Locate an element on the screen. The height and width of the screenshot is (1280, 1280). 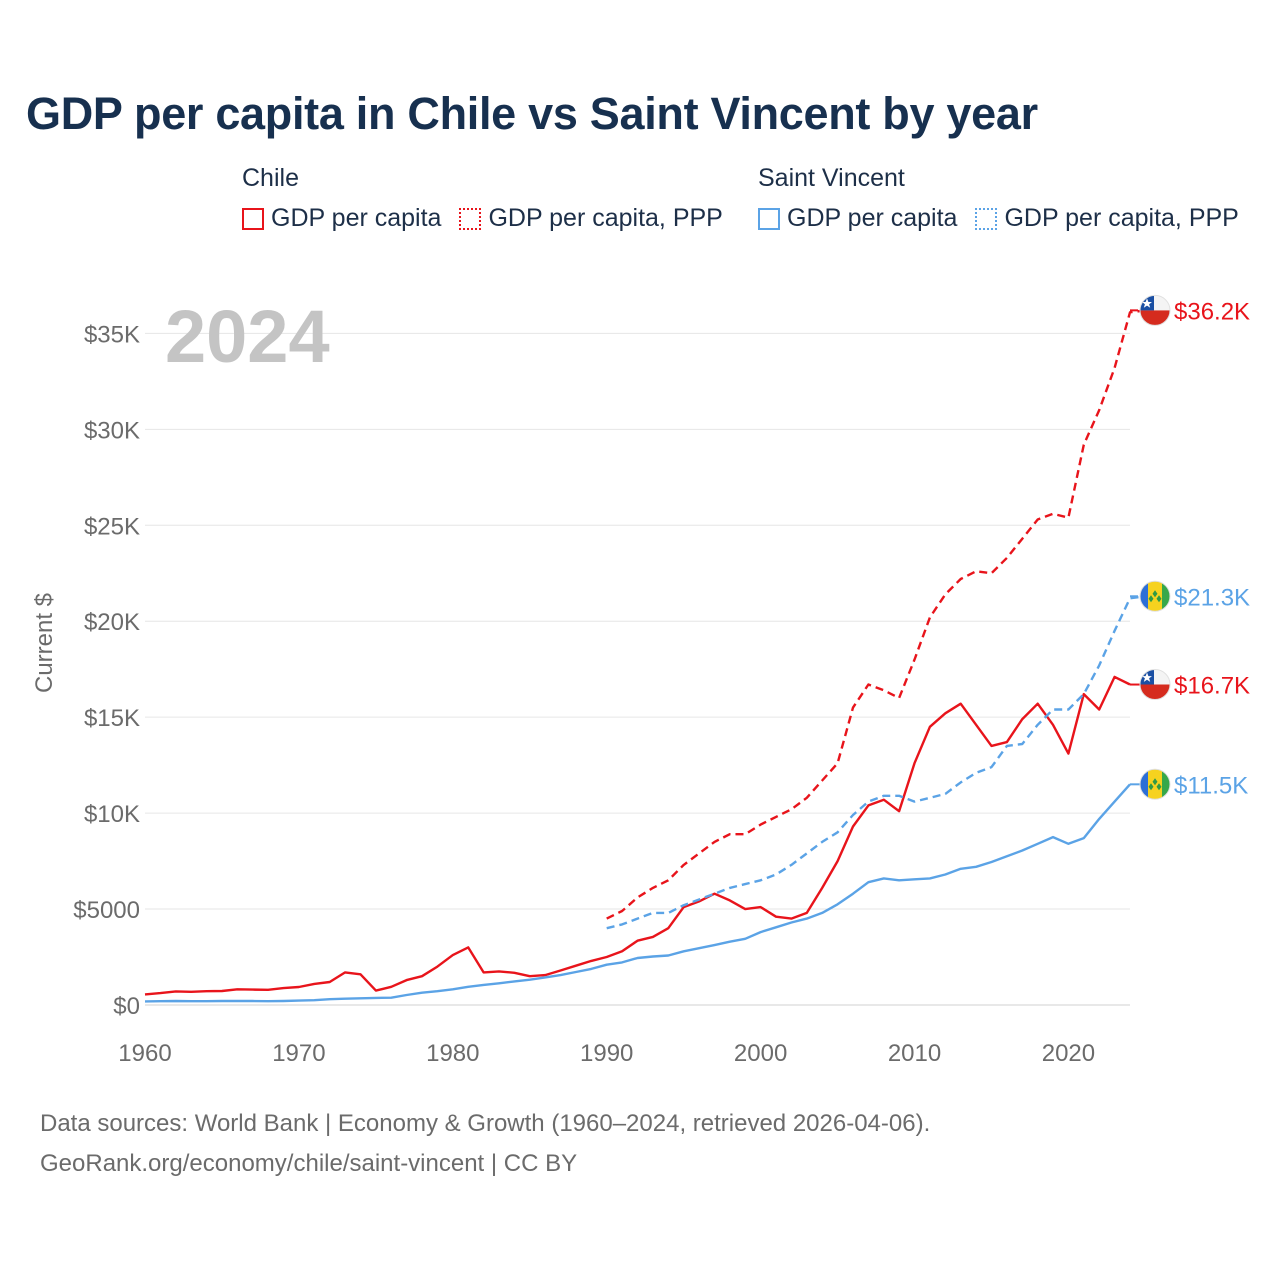
y-tick-label: $35K is located at coordinates (112, 334).